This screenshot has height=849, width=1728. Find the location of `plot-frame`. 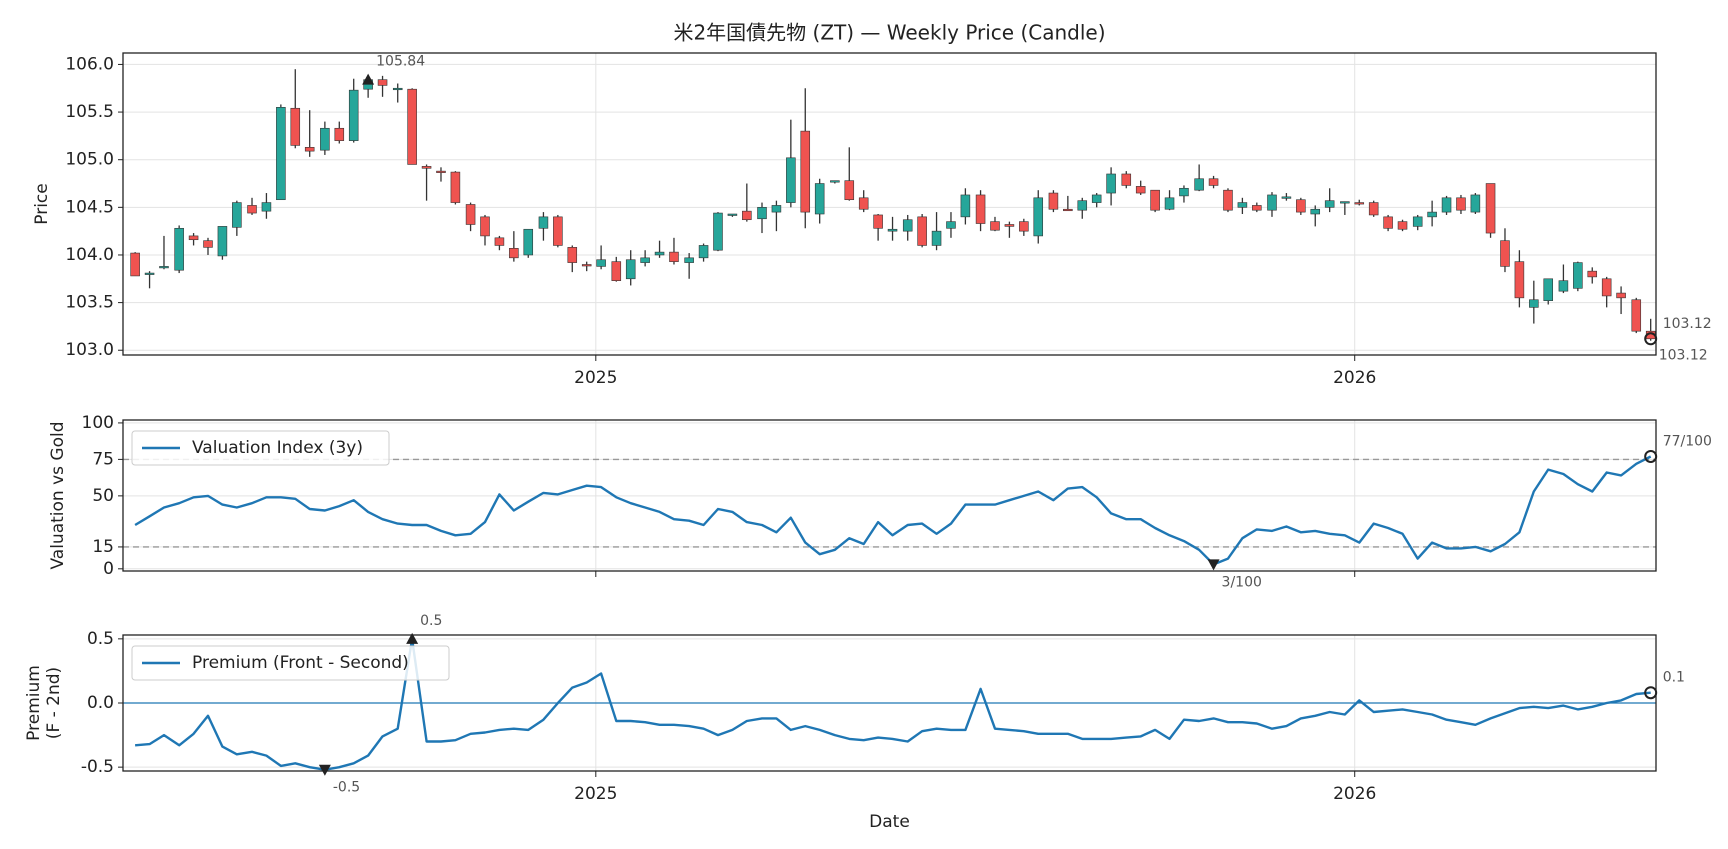

plot-frame is located at coordinates (889, 703).